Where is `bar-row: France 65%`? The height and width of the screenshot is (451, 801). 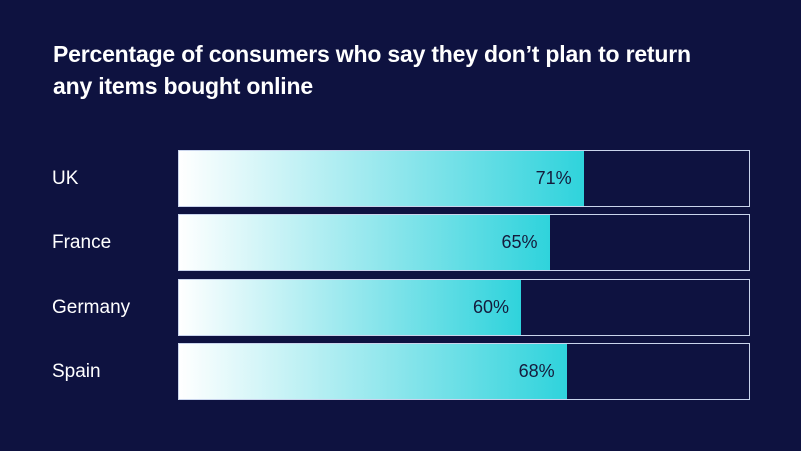
bar-row: France 65% is located at coordinates (400, 242).